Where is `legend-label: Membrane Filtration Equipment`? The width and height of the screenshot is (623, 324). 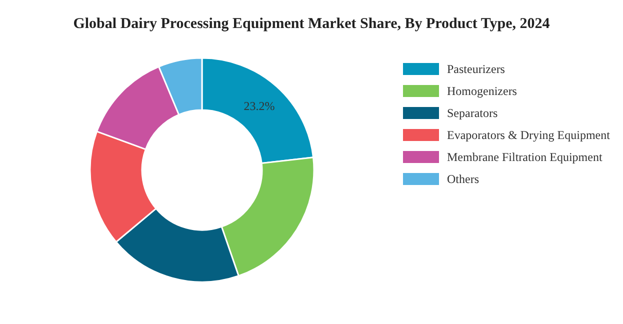 legend-label: Membrane Filtration Equipment is located at coordinates (524, 157).